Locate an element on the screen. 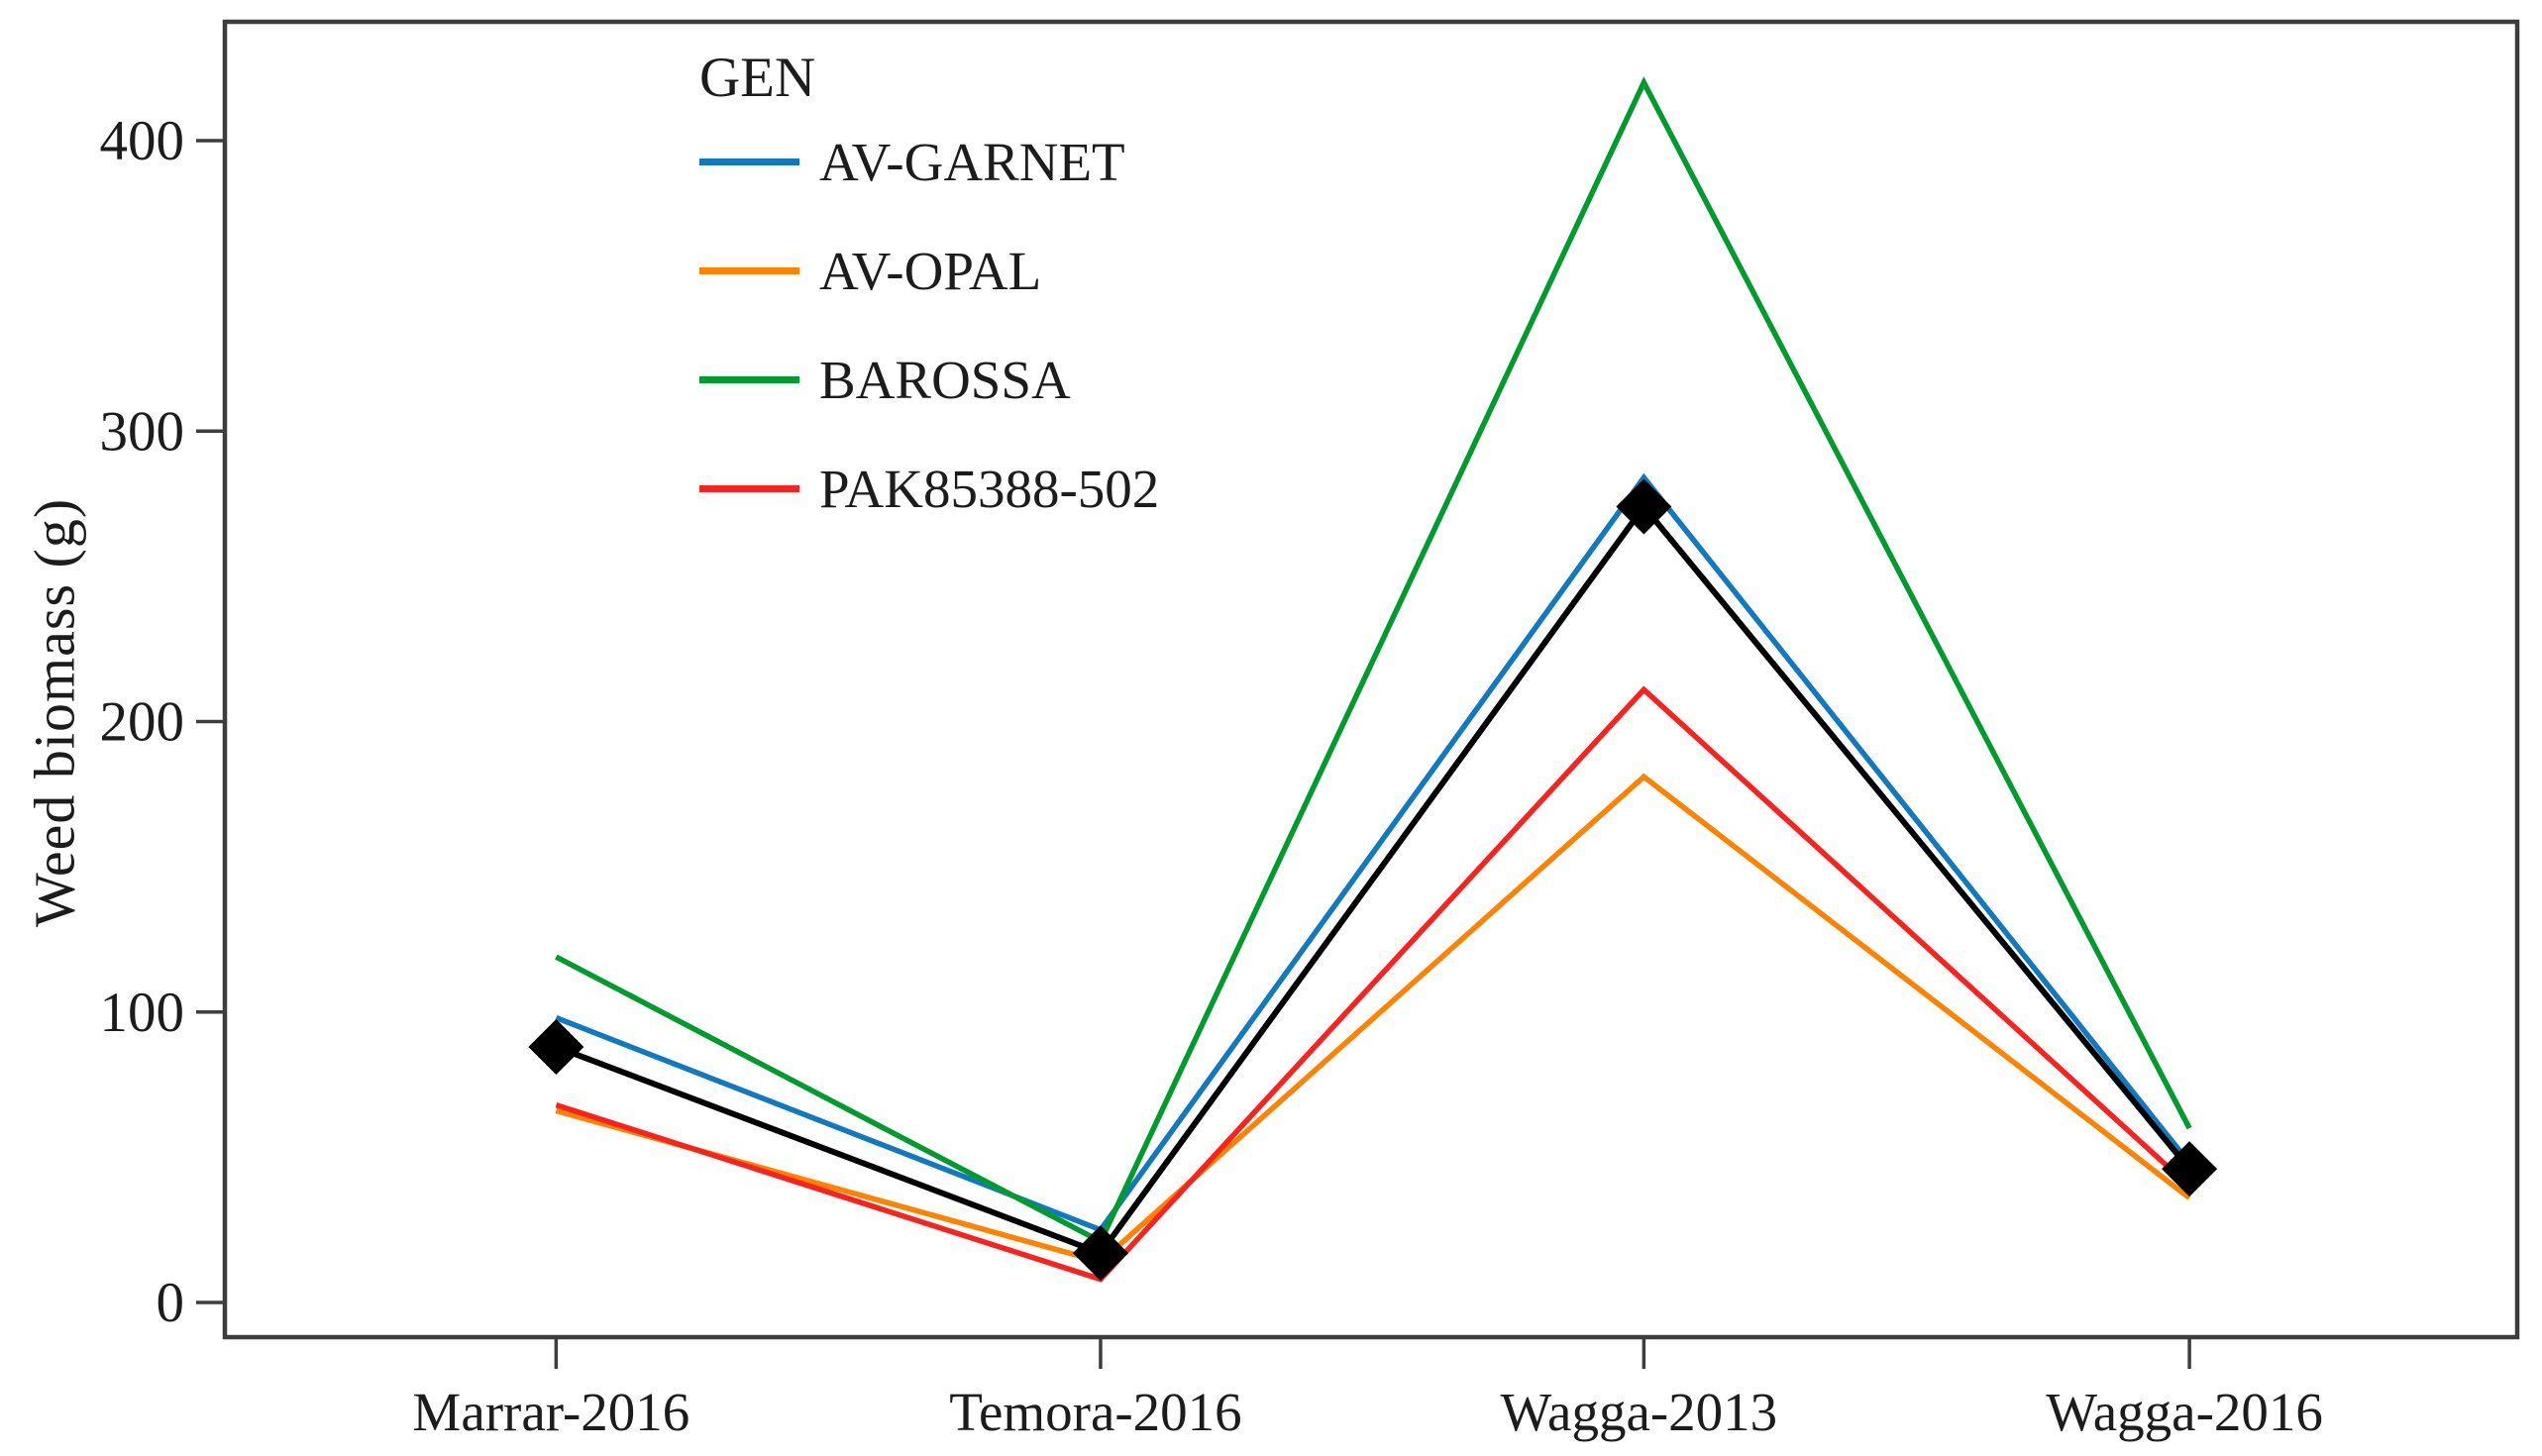 The height and width of the screenshot is (1456, 2542). legend-title: GEN is located at coordinates (757, 78).